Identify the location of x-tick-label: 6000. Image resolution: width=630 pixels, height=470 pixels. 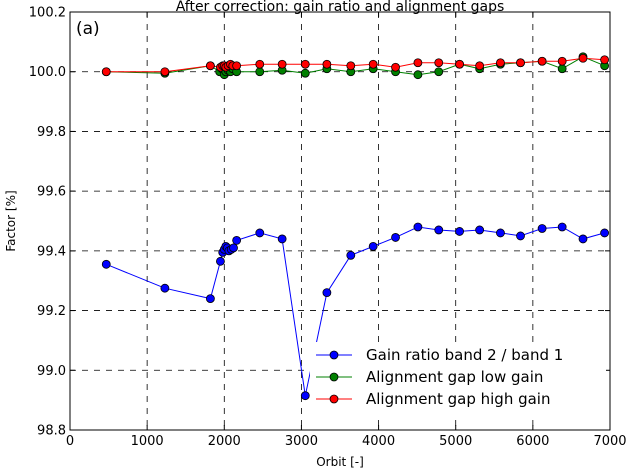
(532, 441).